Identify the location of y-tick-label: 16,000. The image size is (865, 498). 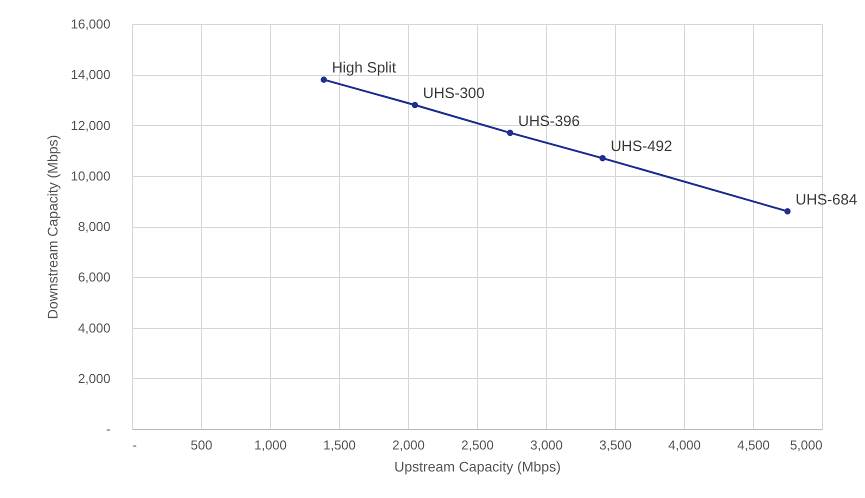
(90, 24).